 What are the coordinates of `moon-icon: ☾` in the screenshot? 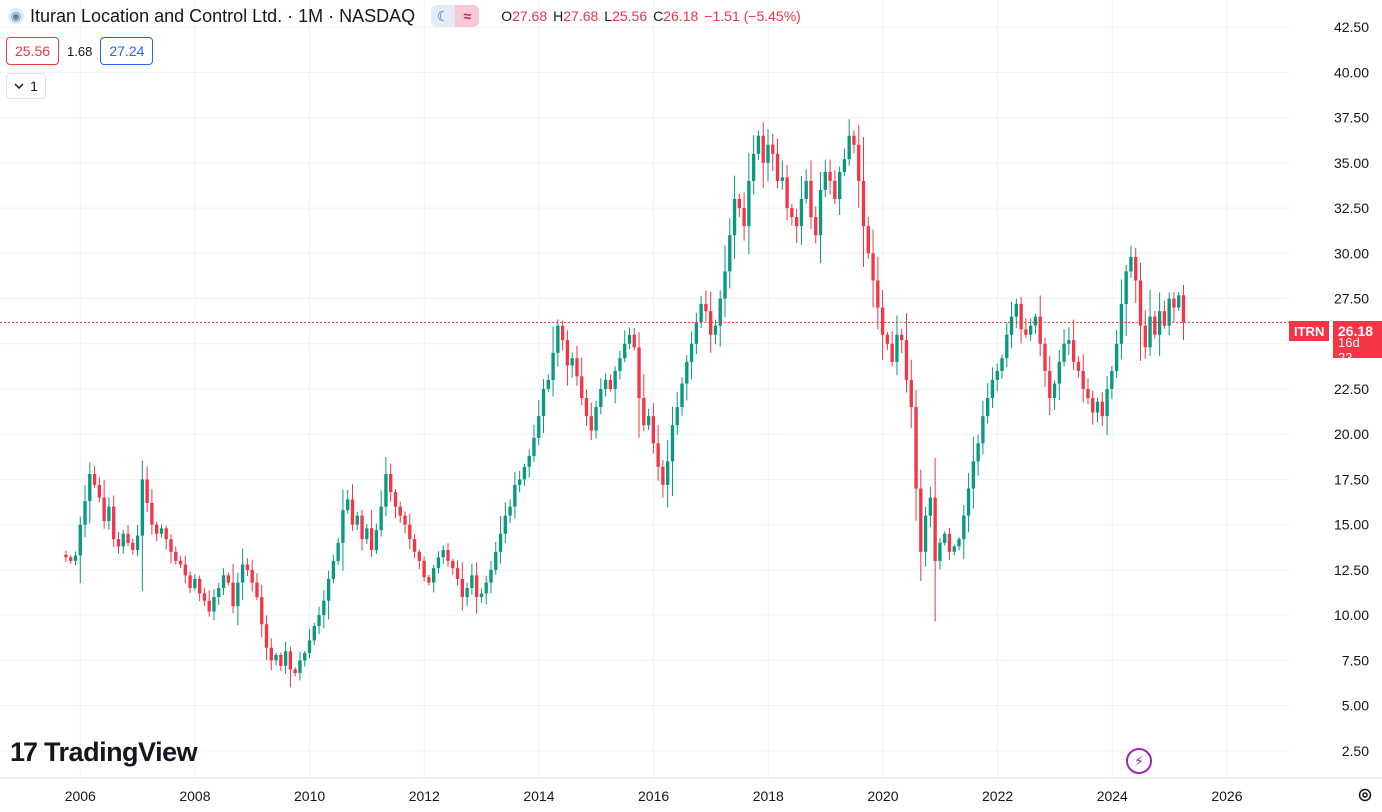 It's located at (443, 16).